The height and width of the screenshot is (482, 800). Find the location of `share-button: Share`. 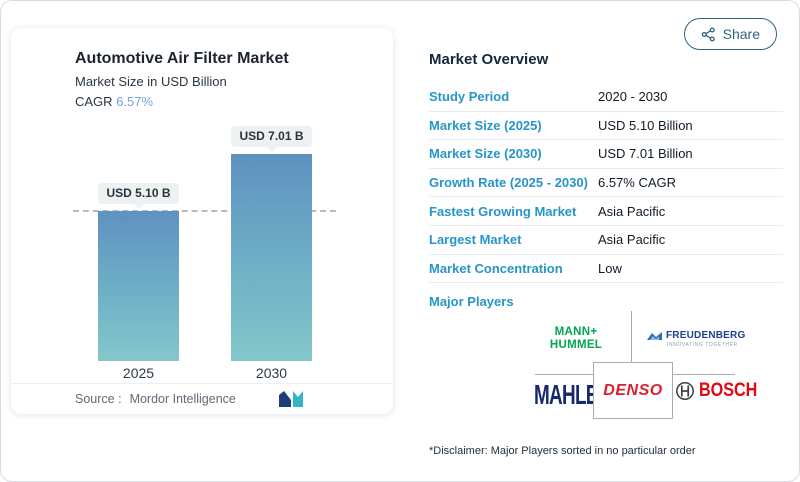

share-button: Share is located at coordinates (730, 34).